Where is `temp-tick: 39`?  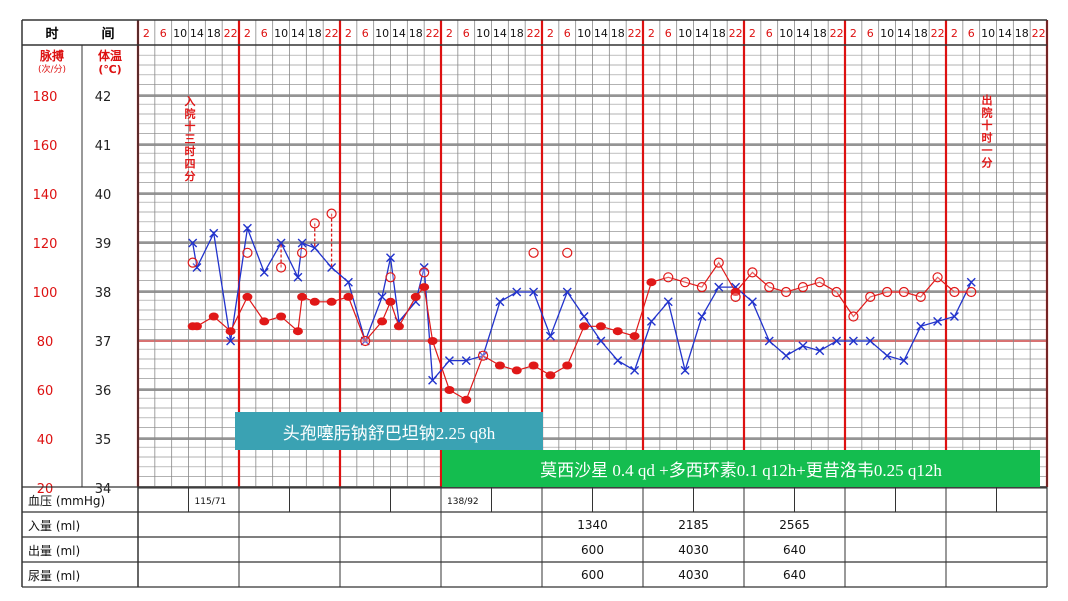 temp-tick: 39 is located at coordinates (103, 244).